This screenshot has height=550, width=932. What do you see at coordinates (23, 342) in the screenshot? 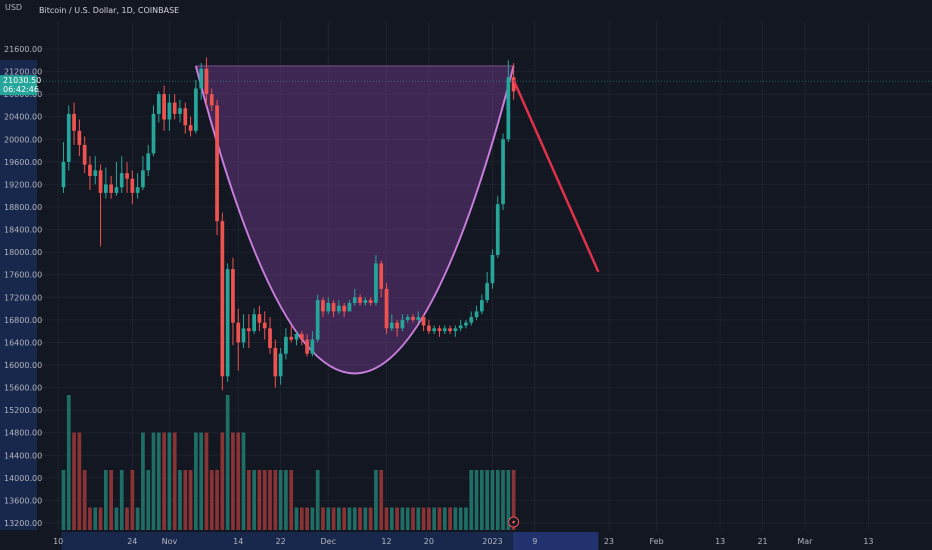
I see `y-tick-label: 16400.00` at bounding box center [23, 342].